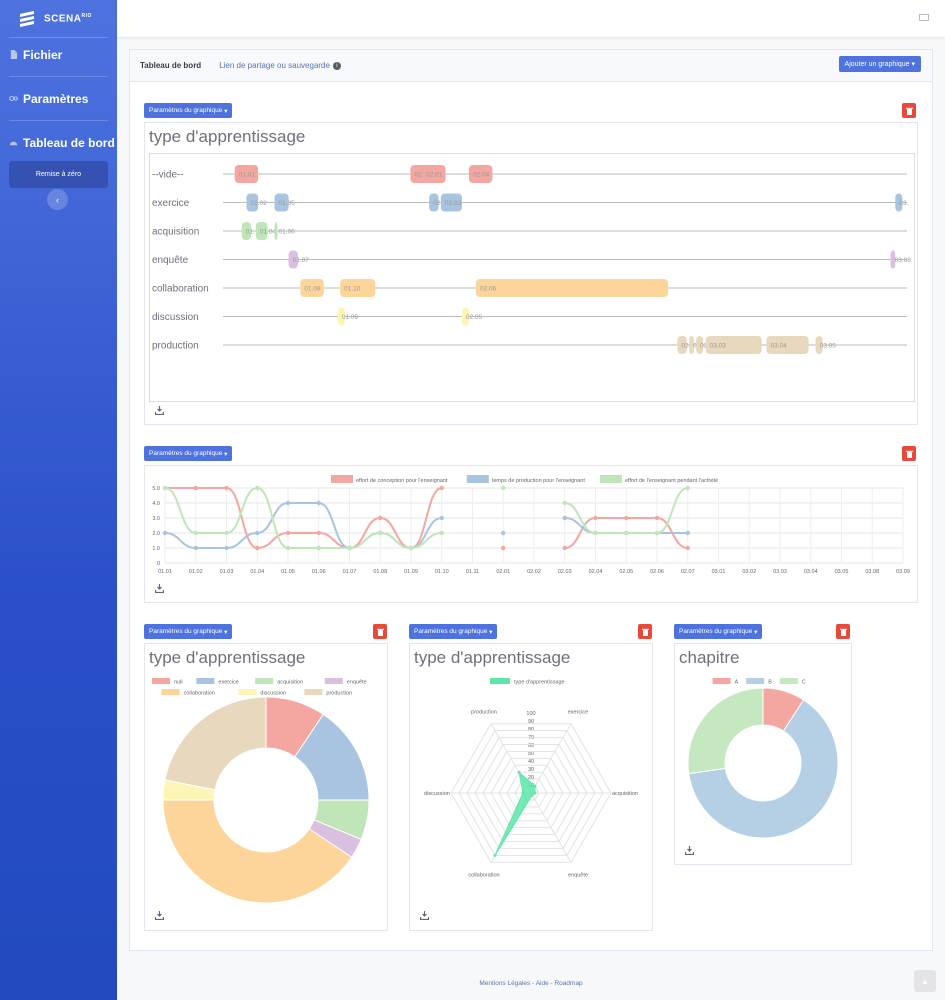 This screenshot has height=1000, width=945. Describe the element at coordinates (156, 489) in the screenshot. I see `y-tick-label: 5.0` at that location.